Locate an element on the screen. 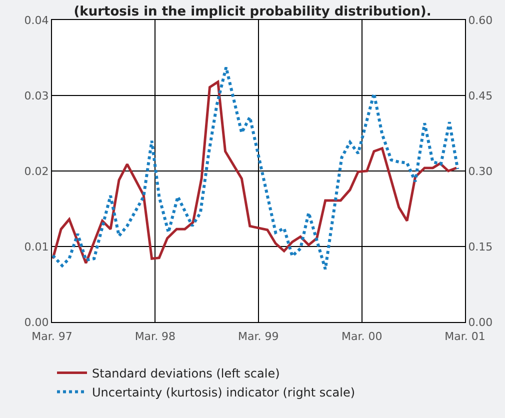 The image size is (505, 418). y2-tick-label: 0.15 is located at coordinates (480, 247).